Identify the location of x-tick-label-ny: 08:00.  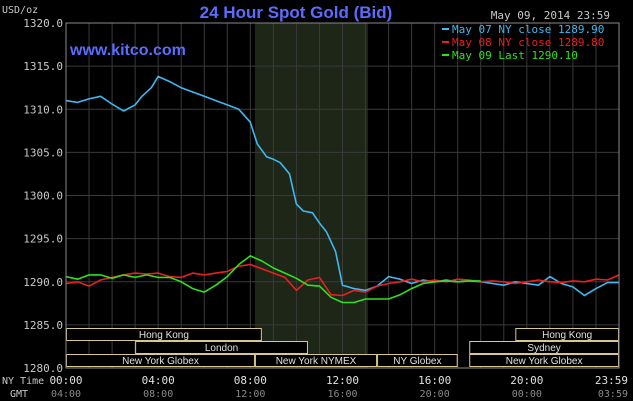
(250, 380).